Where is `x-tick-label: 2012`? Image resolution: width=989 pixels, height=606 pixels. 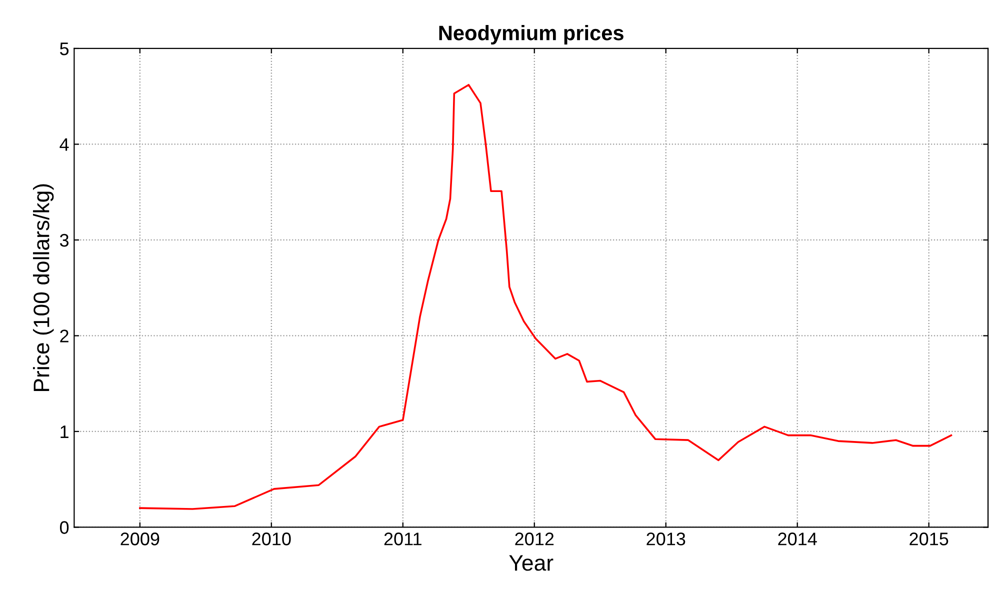 x-tick-label: 2012 is located at coordinates (534, 539).